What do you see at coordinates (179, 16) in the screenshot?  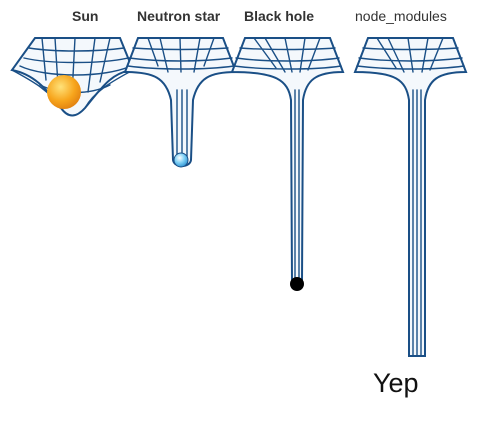 I see `label-neutron-star: Neutron star` at bounding box center [179, 16].